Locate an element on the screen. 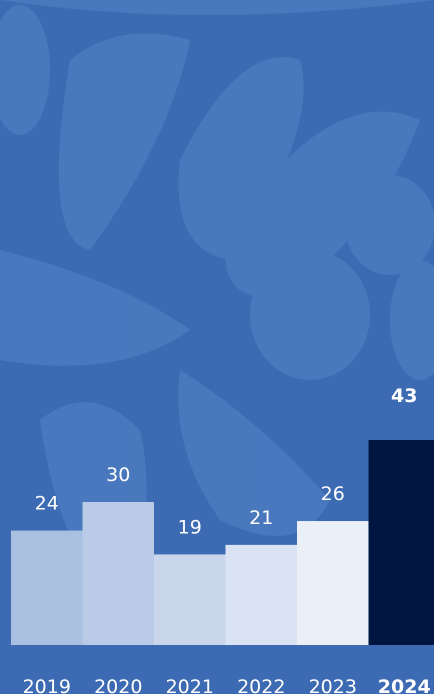 This screenshot has width=434, height=694. x-tick-label: 2023 is located at coordinates (333, 685).